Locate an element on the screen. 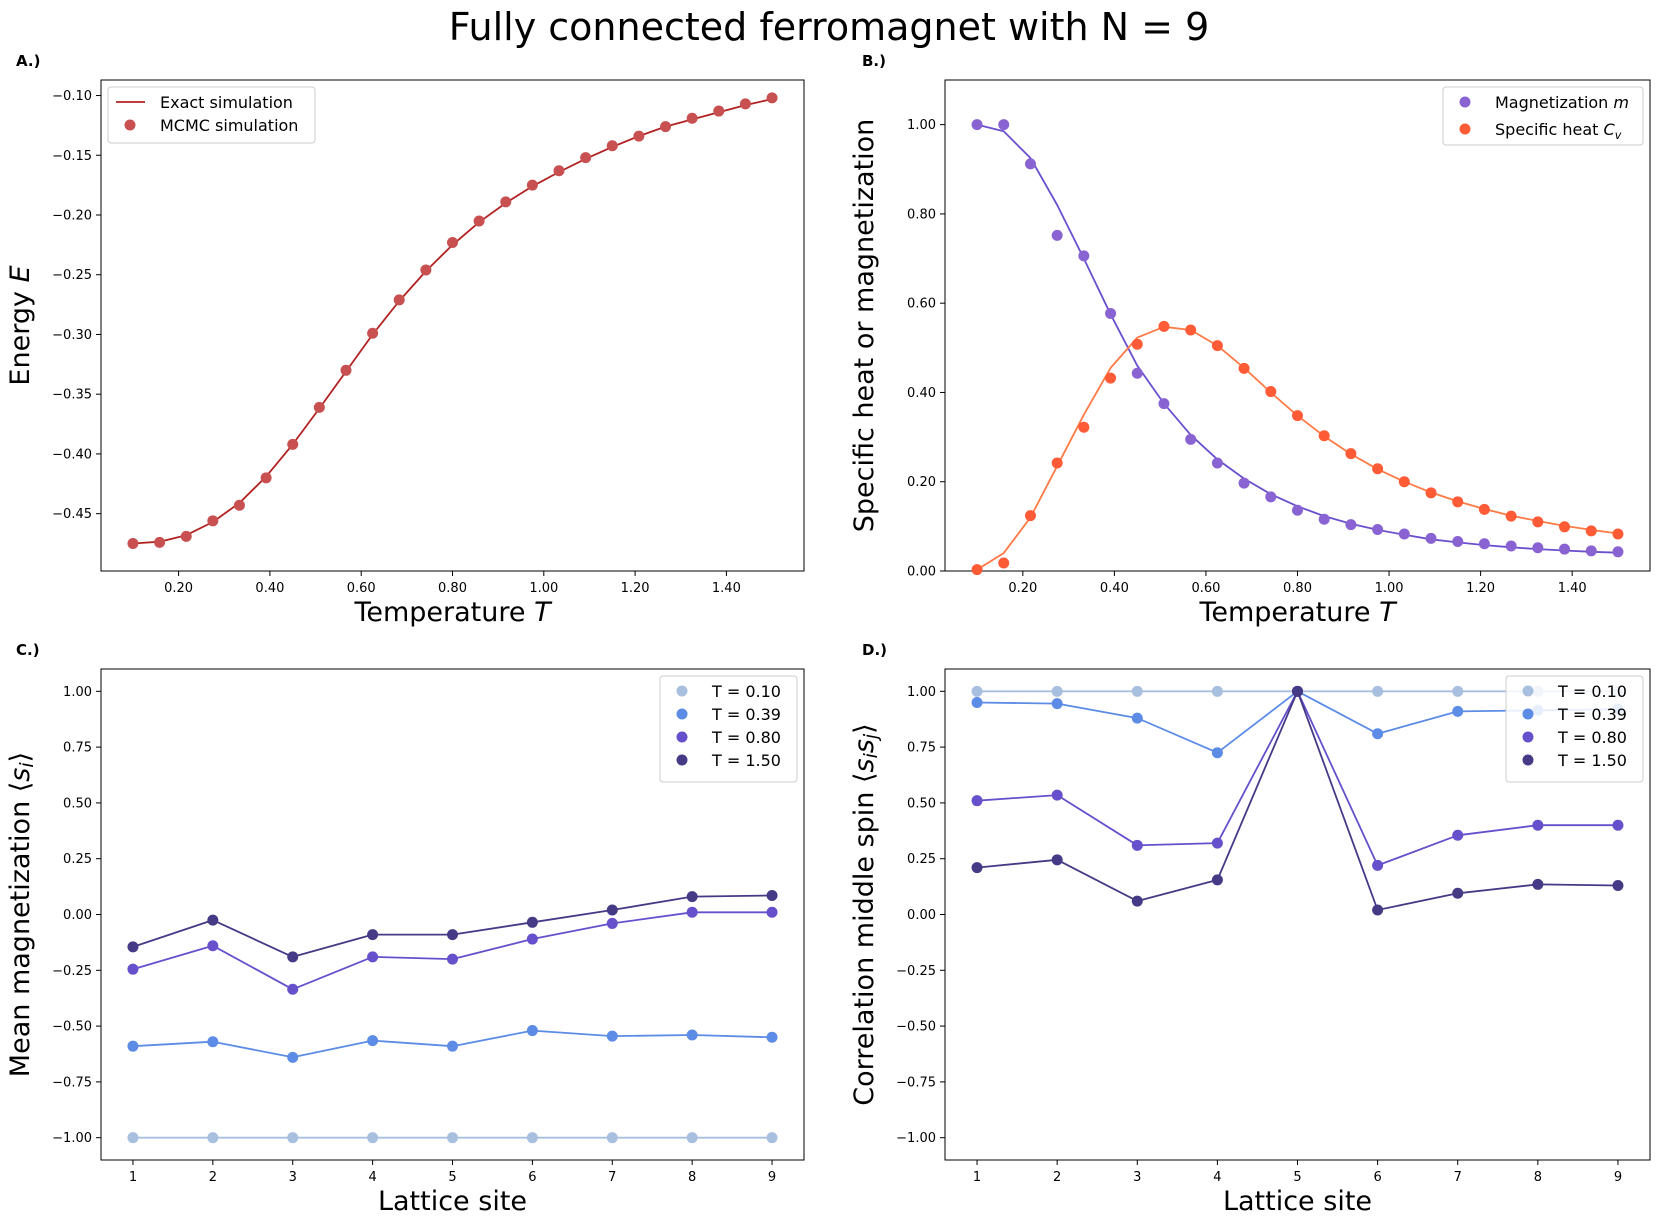 The height and width of the screenshot is (1225, 1659). y-tick-label: 0.00 is located at coordinates (77, 915).